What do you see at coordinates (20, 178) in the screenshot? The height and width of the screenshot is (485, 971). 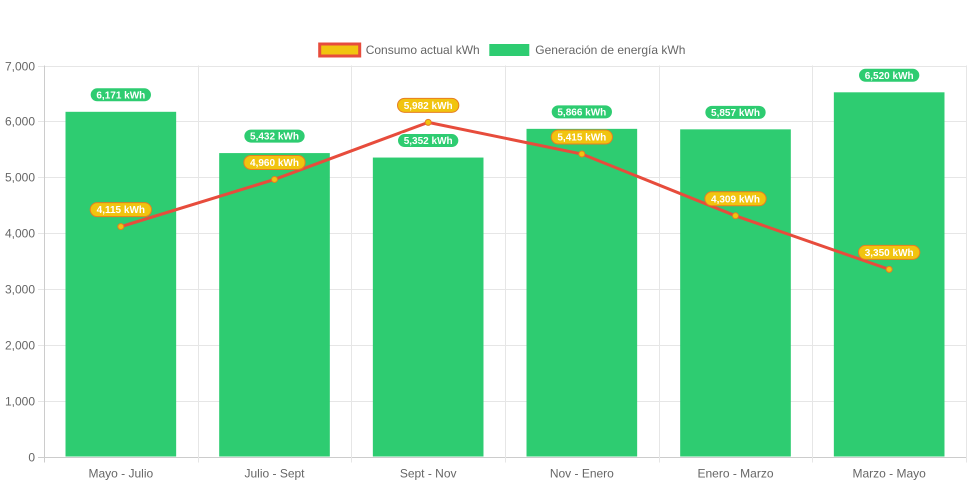 I see `y-tick-label: 5,000` at bounding box center [20, 178].